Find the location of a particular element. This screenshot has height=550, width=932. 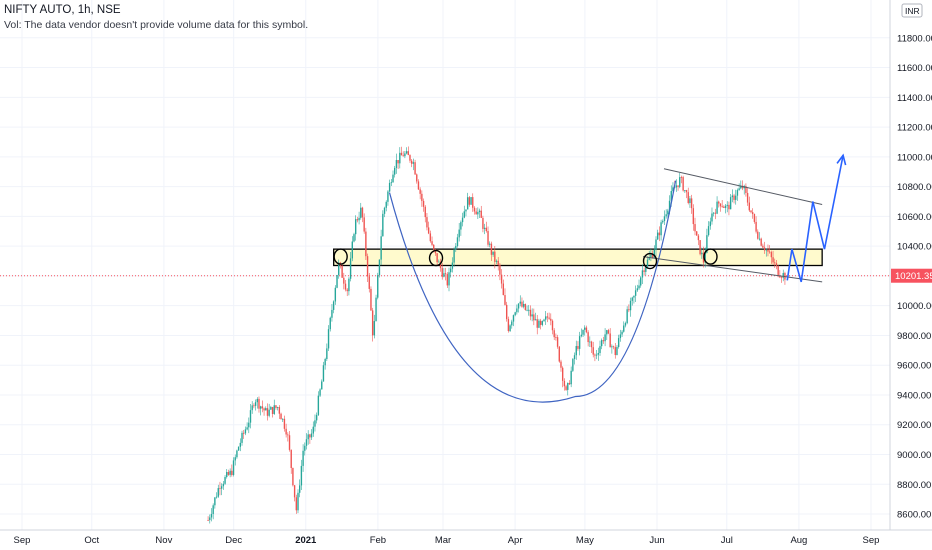

x-tick-label: Sep is located at coordinates (871, 540).